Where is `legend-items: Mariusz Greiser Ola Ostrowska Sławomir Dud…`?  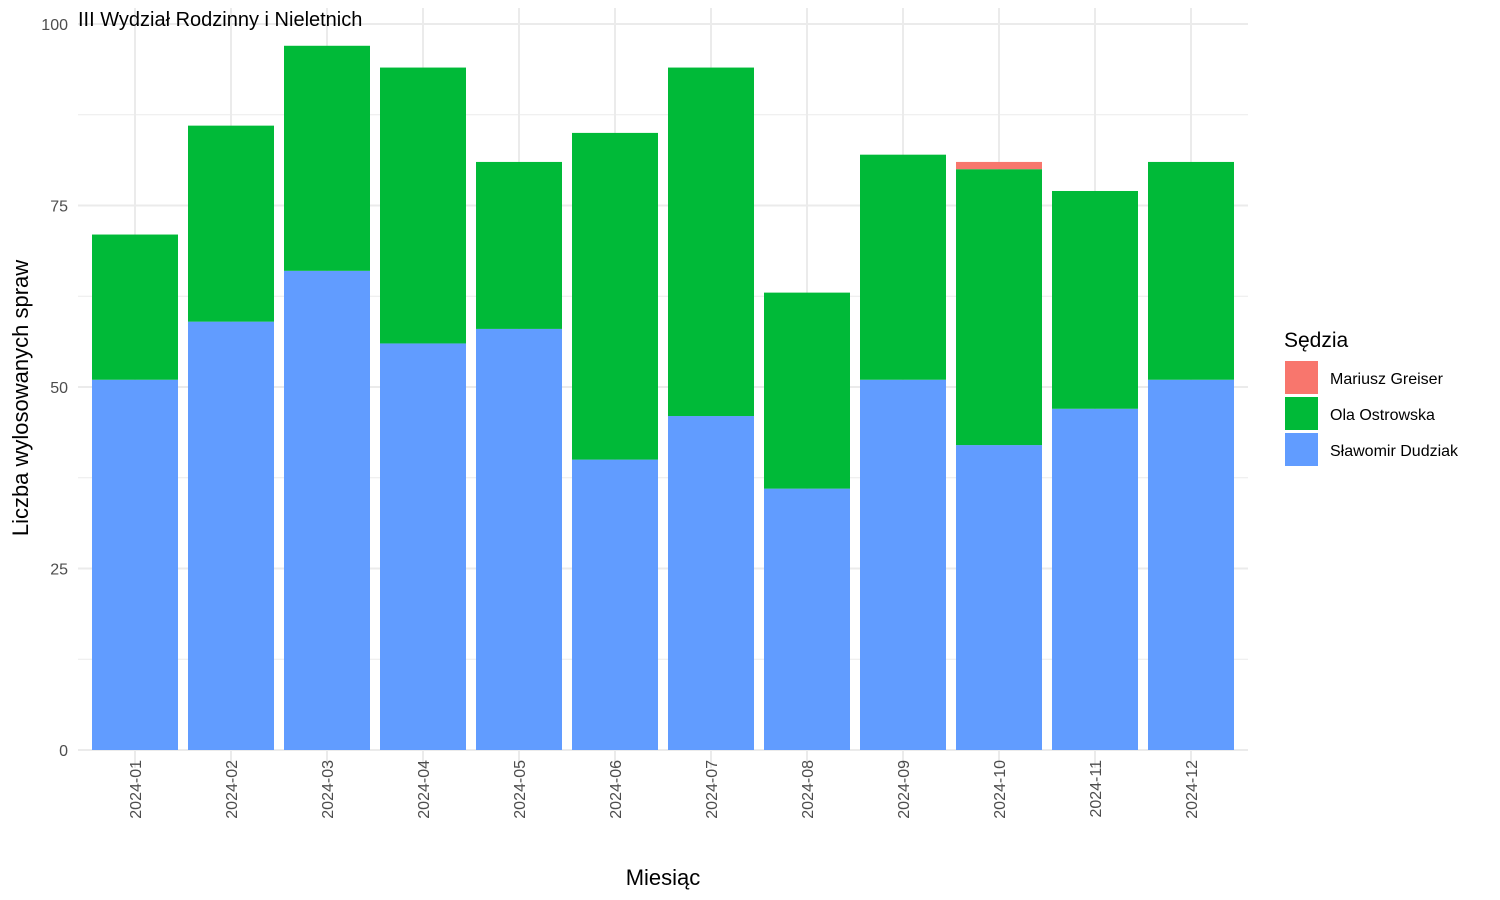 legend-items: Mariusz Greiser Ola Ostrowska Sławomir Dud… is located at coordinates (1372, 413).